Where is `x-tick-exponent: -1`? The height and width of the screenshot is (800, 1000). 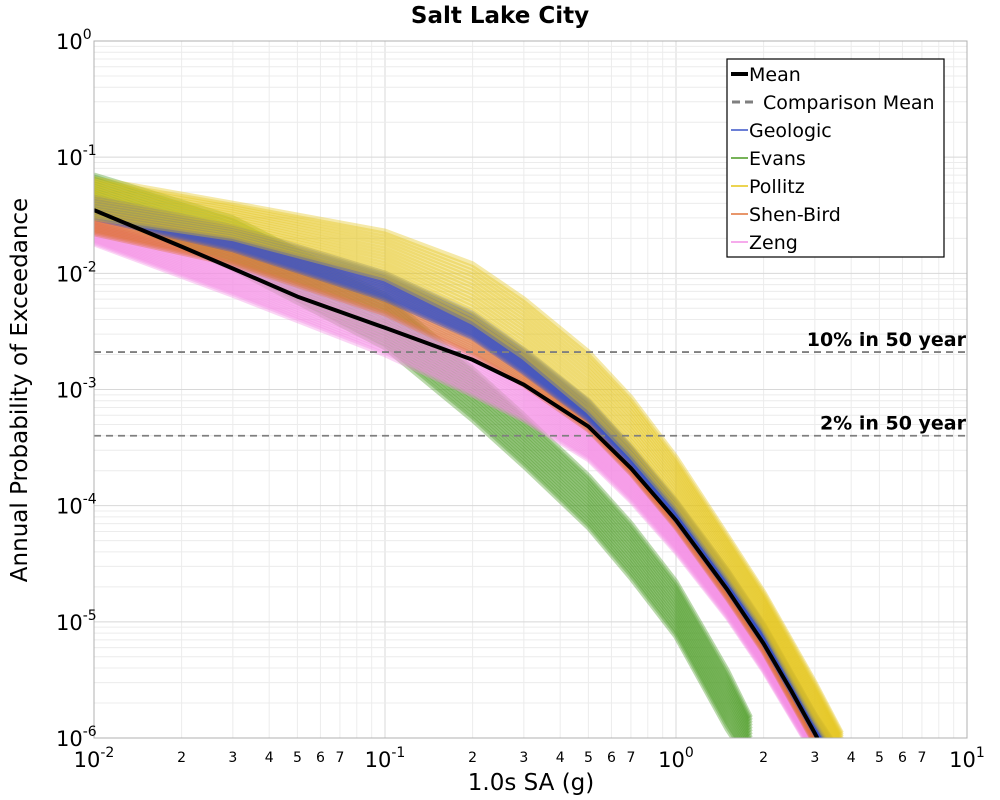
x-tick-exponent: -1 is located at coordinates (398, 753).